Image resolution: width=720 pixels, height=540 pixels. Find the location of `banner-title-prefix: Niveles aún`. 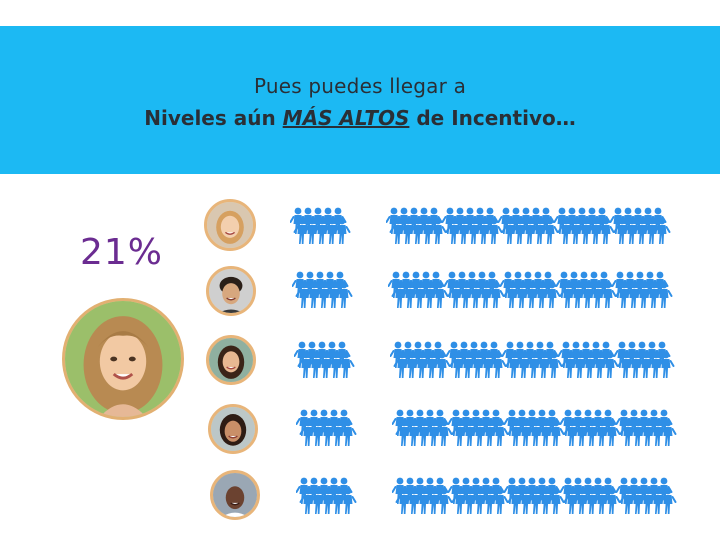

banner-title-prefix: Niveles aún is located at coordinates (213, 118).